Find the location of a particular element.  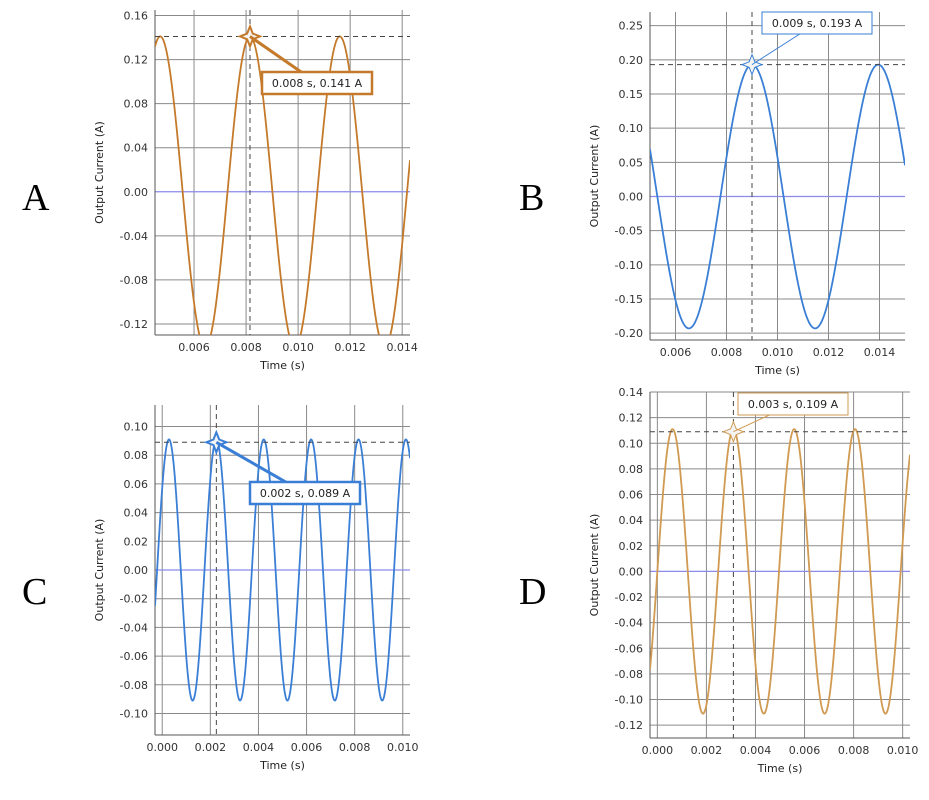

chart-a-ylabel: Output Current (A) is located at coordinates (99, 172).